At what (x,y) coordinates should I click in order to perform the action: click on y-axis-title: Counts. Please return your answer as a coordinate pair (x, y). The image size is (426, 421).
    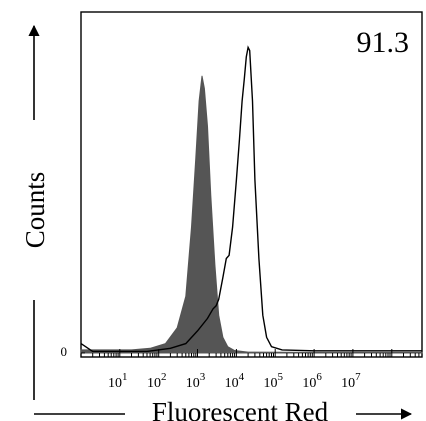
    Looking at the image, I should click on (35, 210).